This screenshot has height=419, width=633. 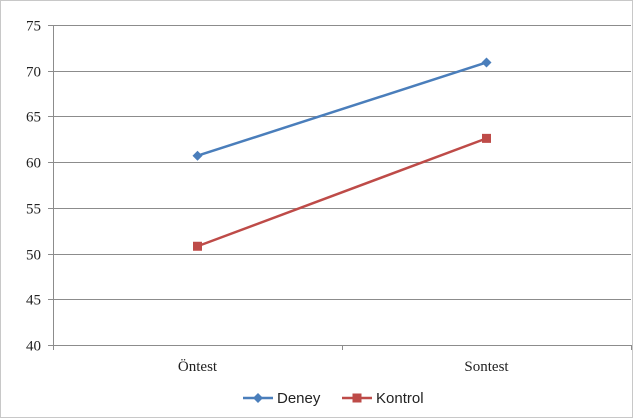 I want to click on legend-label: Deney, so click(x=299, y=398).